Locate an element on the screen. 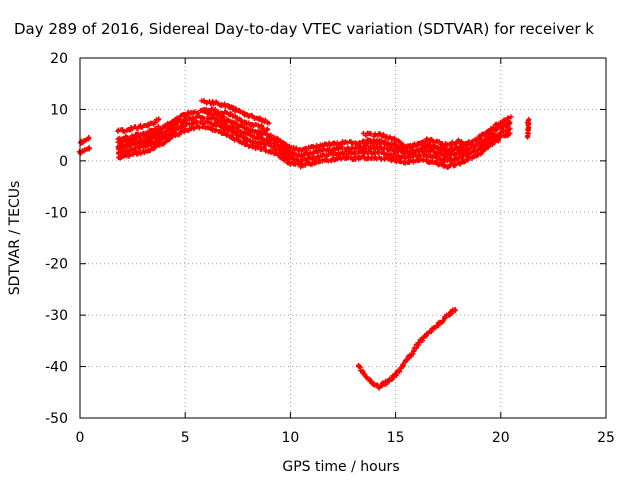 This screenshot has width=640, height=480. y-tick-label: 10 is located at coordinates (59, 110).